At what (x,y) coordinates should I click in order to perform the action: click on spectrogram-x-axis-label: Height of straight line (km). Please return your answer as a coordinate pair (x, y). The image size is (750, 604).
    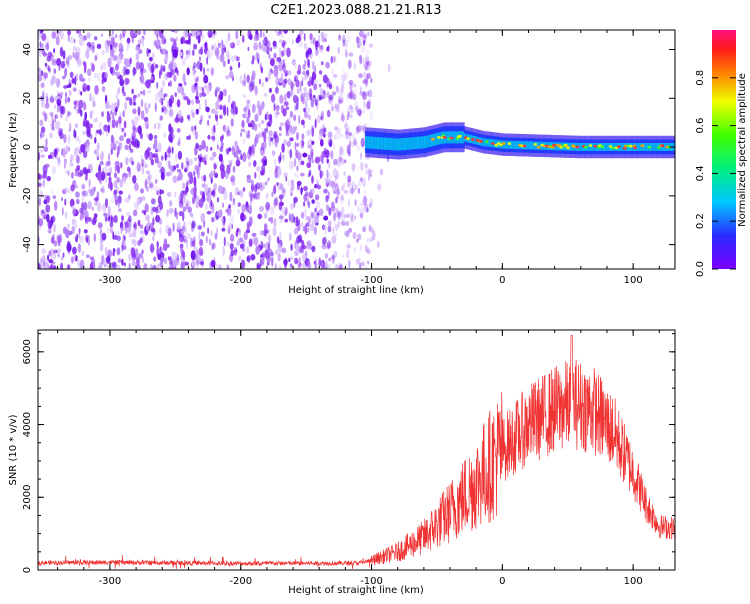
    Looking at the image, I should click on (356, 290).